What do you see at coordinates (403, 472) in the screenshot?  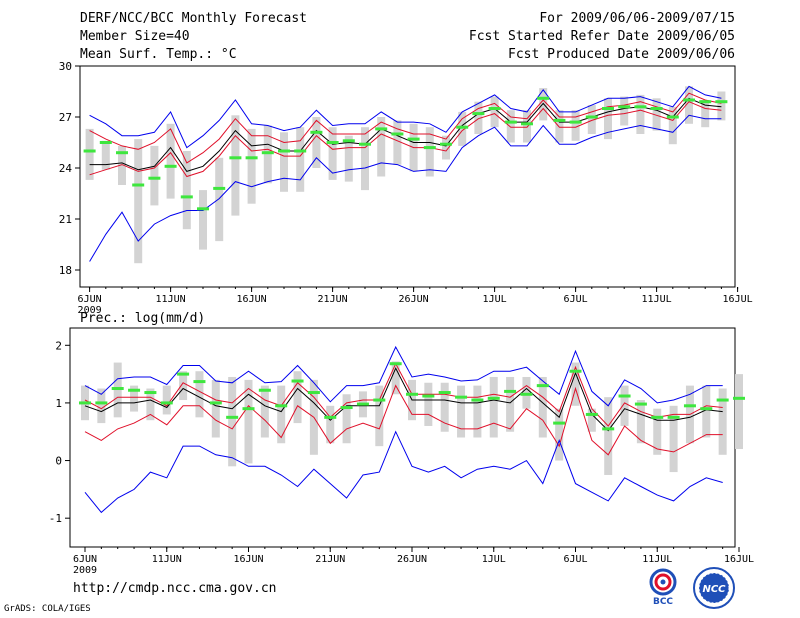 I see `series-line-min` at bounding box center [403, 472].